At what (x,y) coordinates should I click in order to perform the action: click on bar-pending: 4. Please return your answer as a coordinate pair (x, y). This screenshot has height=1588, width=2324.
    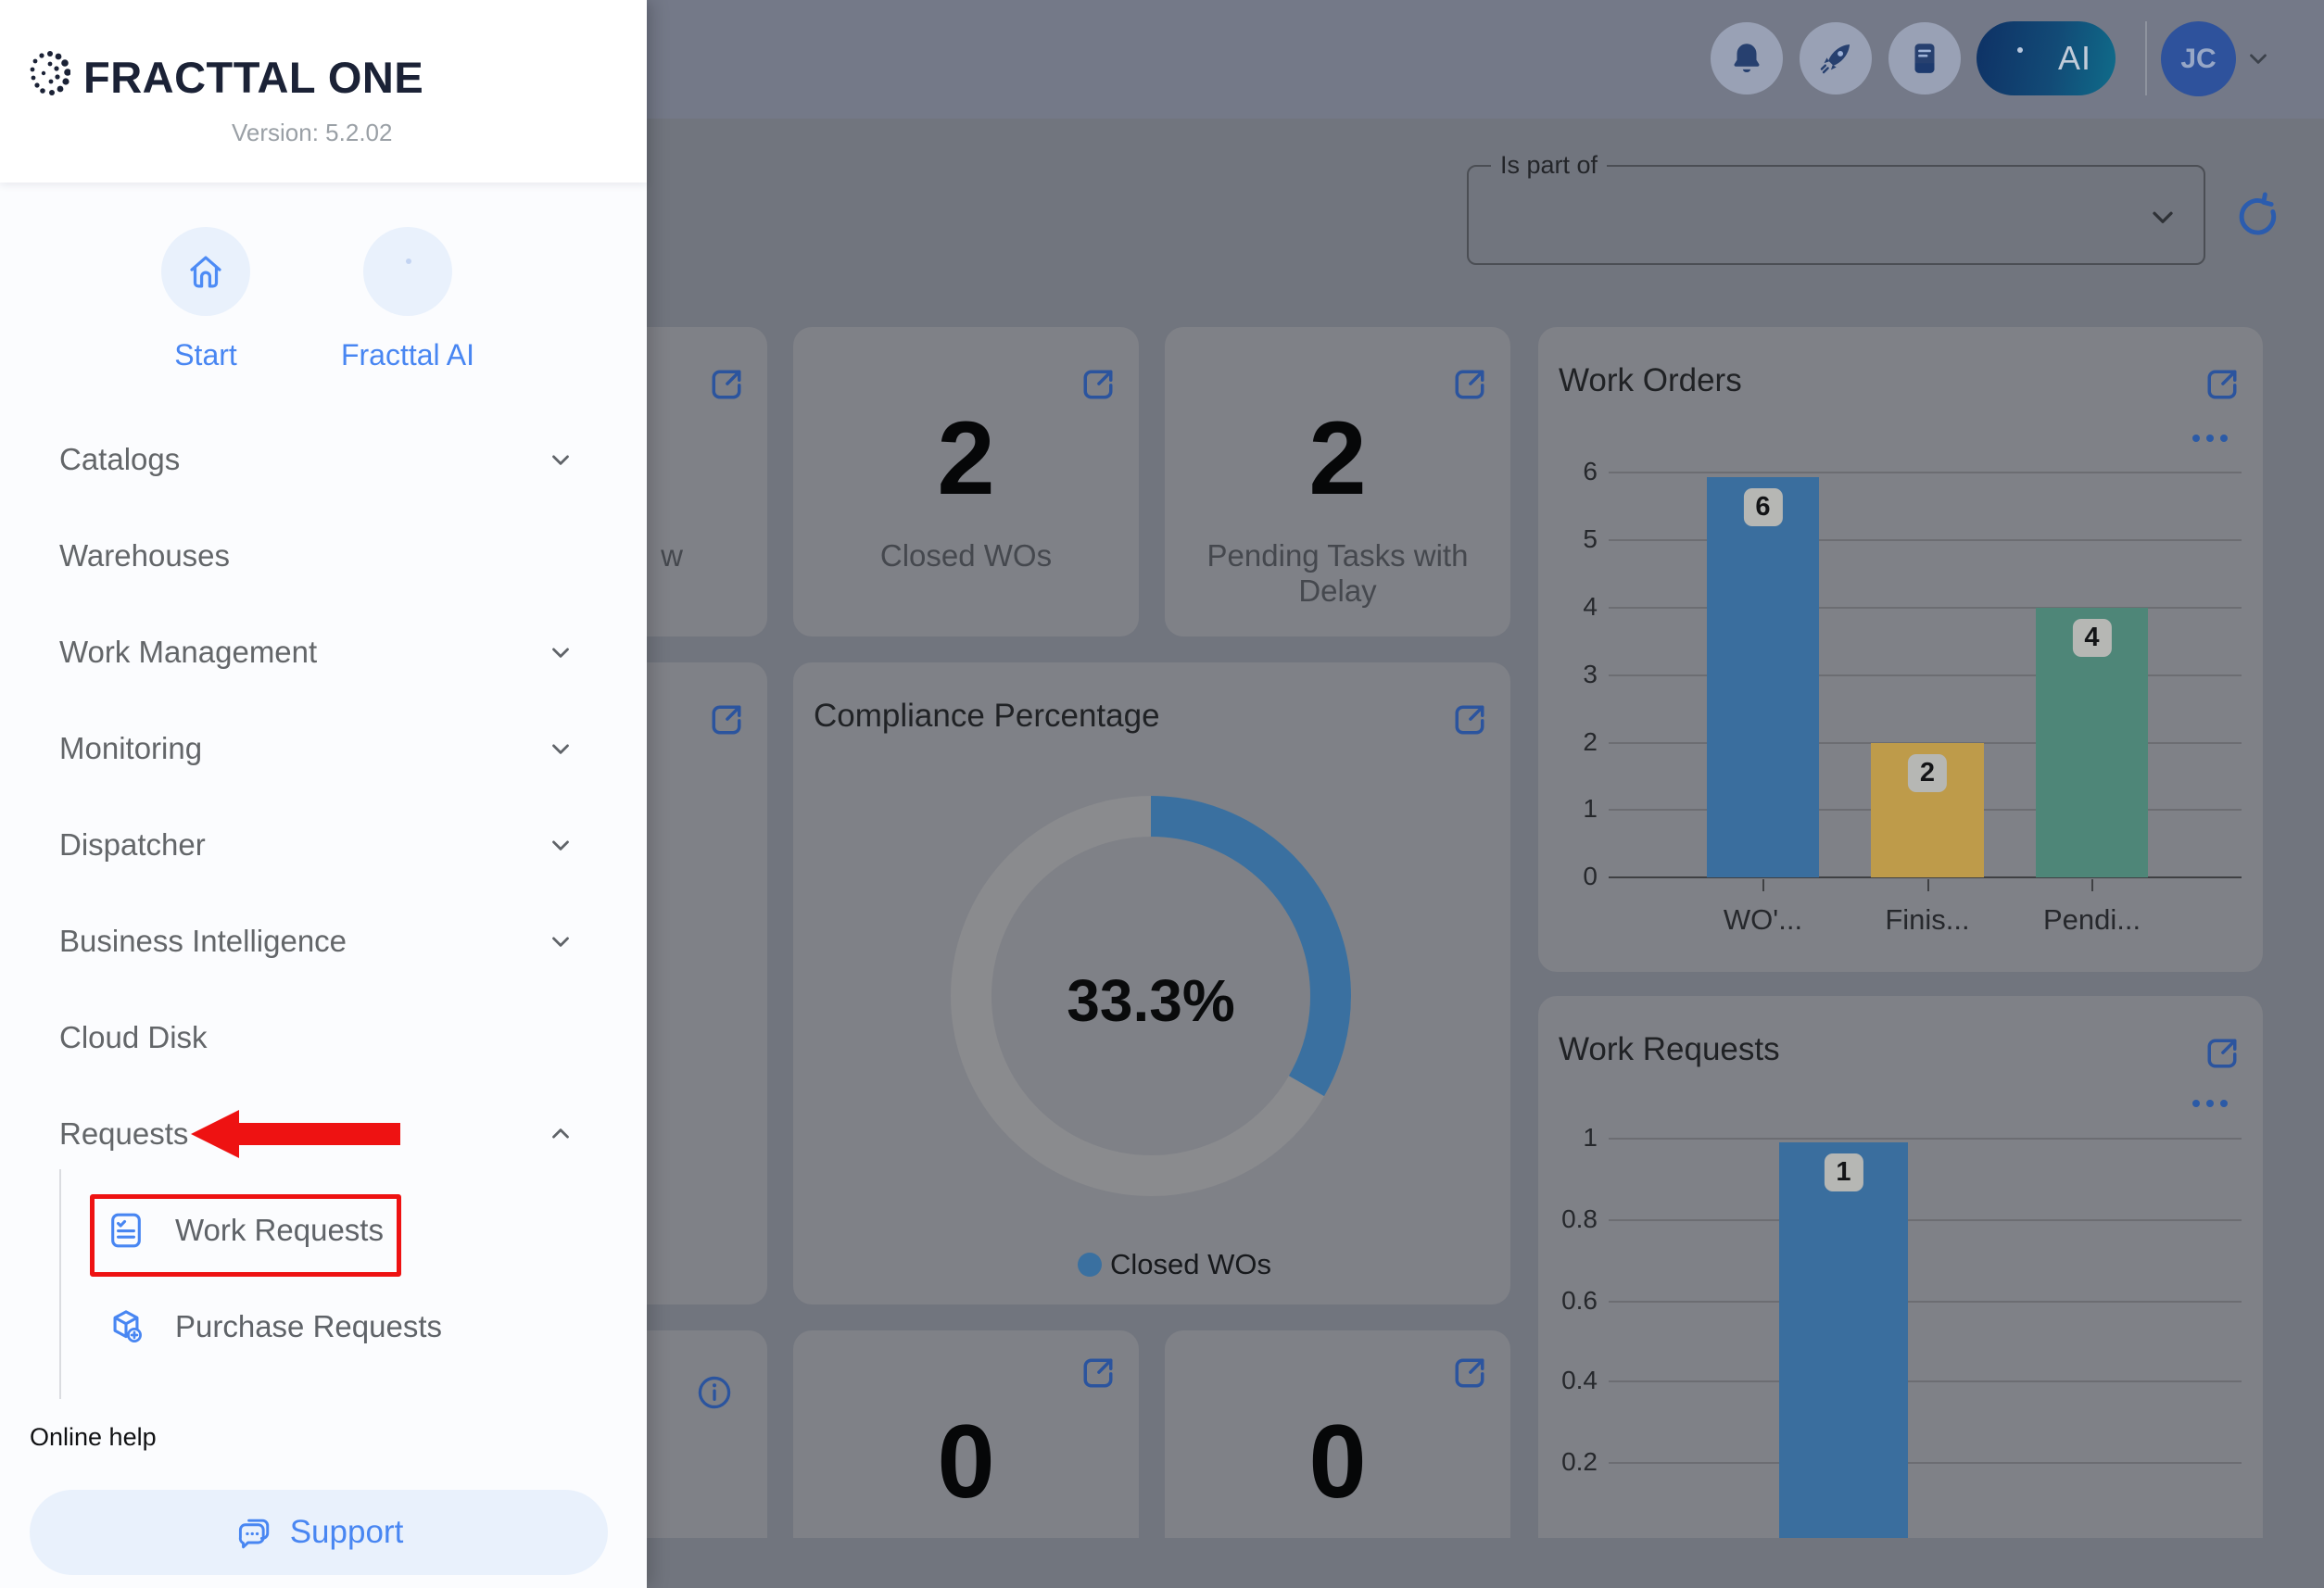
    Looking at the image, I should click on (2092, 742).